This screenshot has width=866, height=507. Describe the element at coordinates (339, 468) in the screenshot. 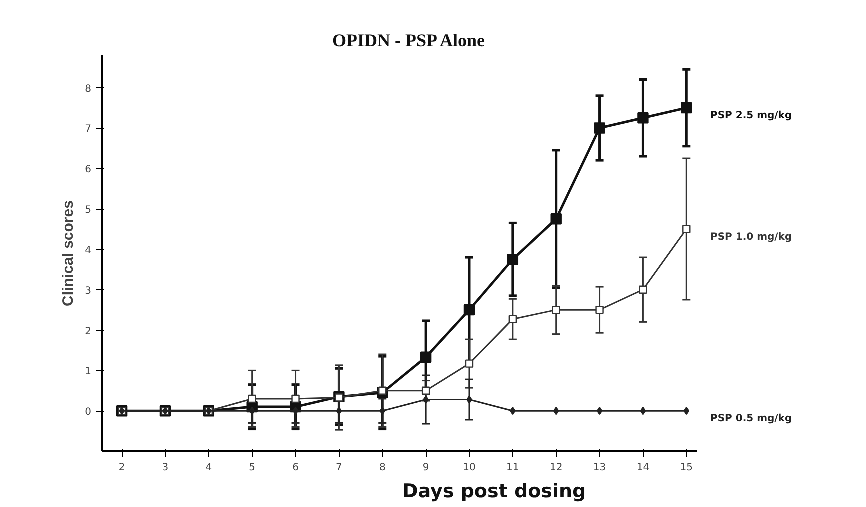

I see `x-tick-label: 7` at that location.